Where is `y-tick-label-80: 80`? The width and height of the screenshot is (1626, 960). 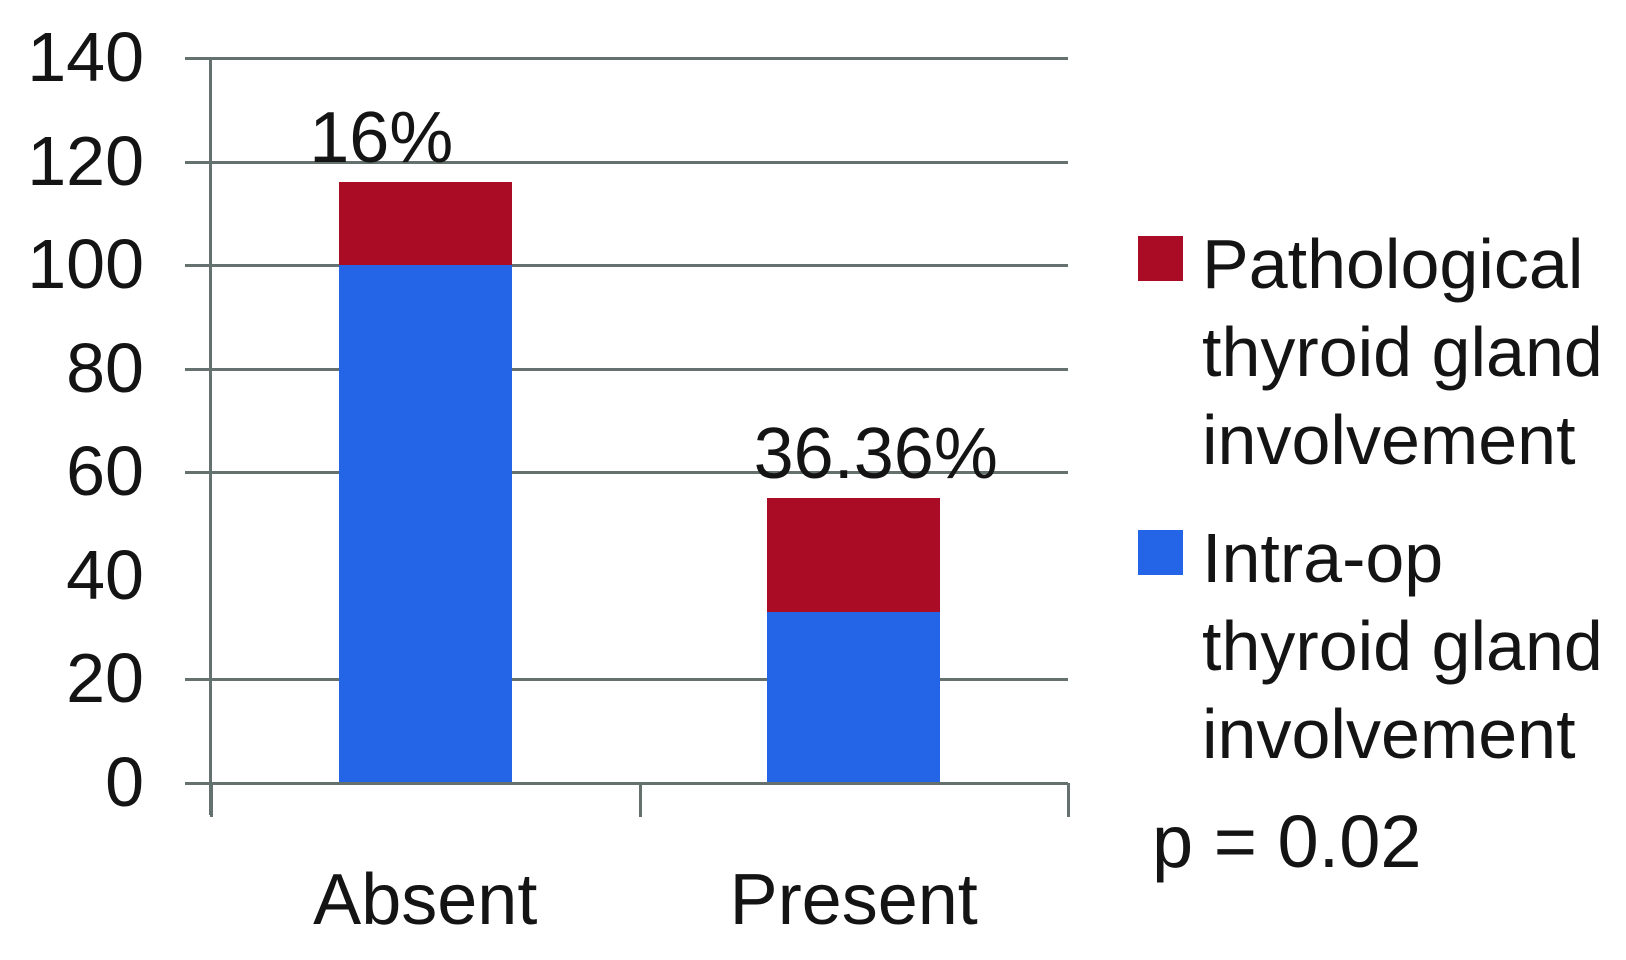 y-tick-label-80: 80 is located at coordinates (105, 367).